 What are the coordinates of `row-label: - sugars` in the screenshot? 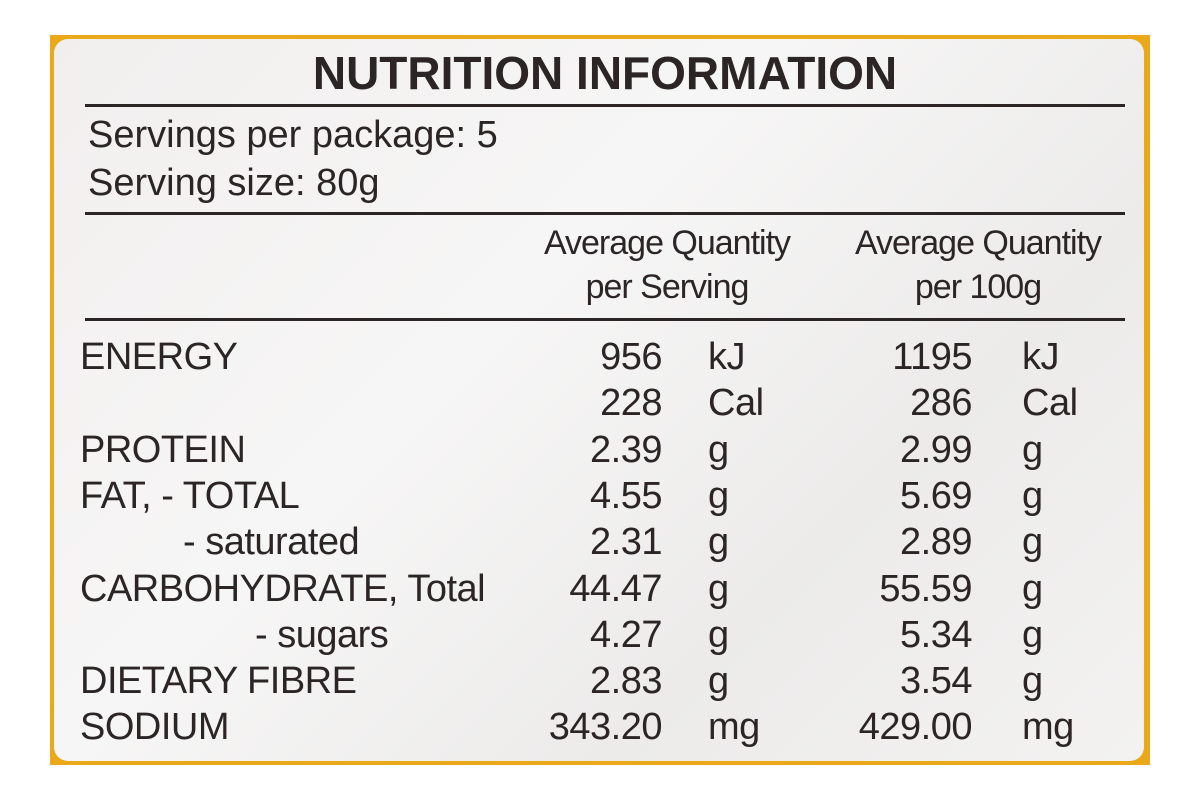 It's located at (322, 634).